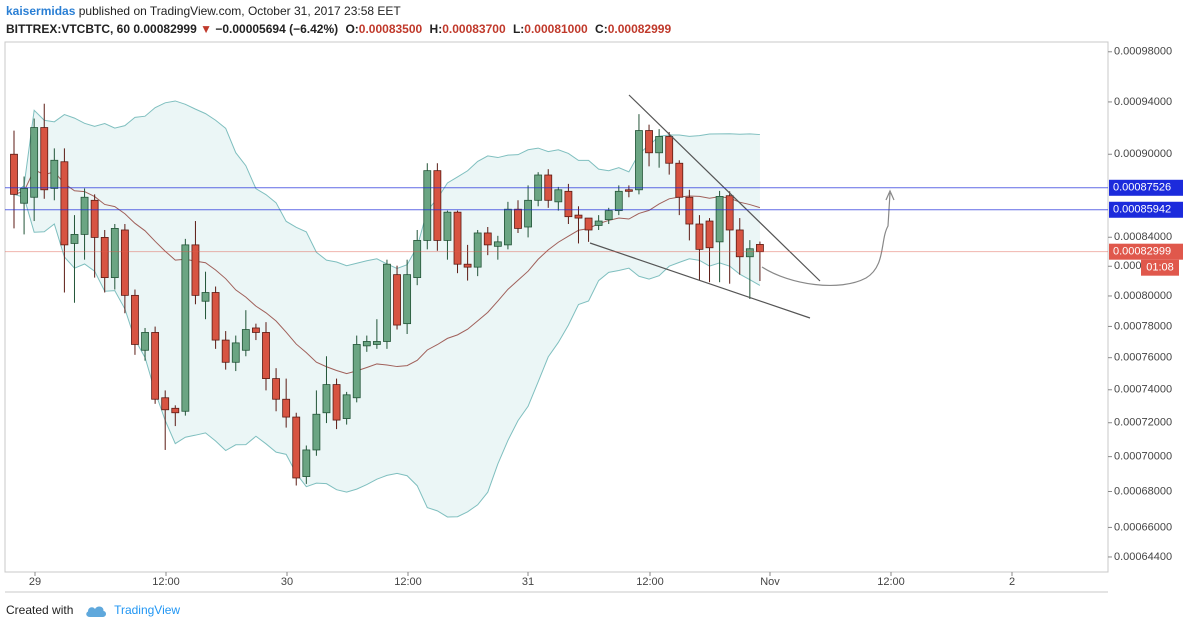  Describe the element at coordinates (1142, 210) in the screenshot. I see `price-line-label: 0.00085942` at that location.